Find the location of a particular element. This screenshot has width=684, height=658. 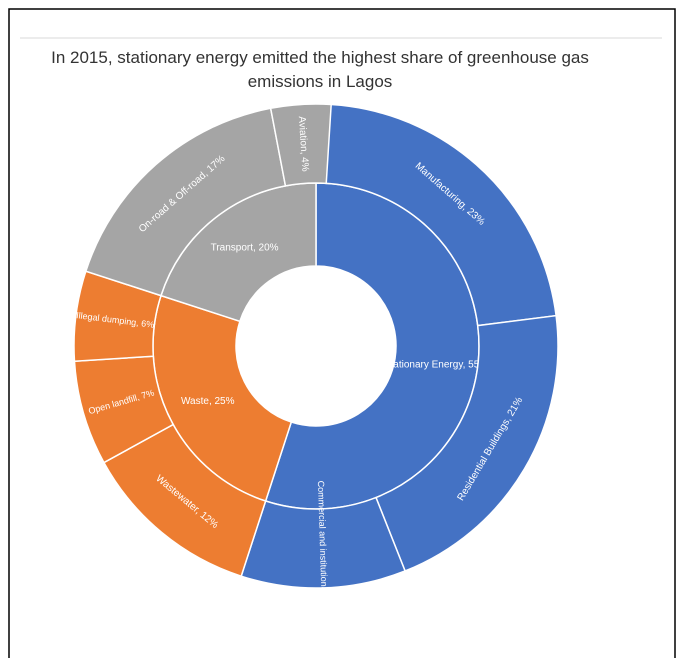

outer-label: Aviation, 4% is located at coordinates (303, 144).